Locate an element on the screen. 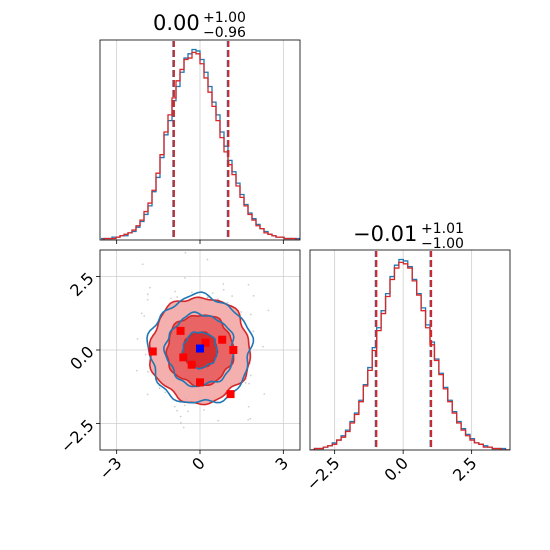  joint-xtick-label: 0 is located at coordinates (198, 463).